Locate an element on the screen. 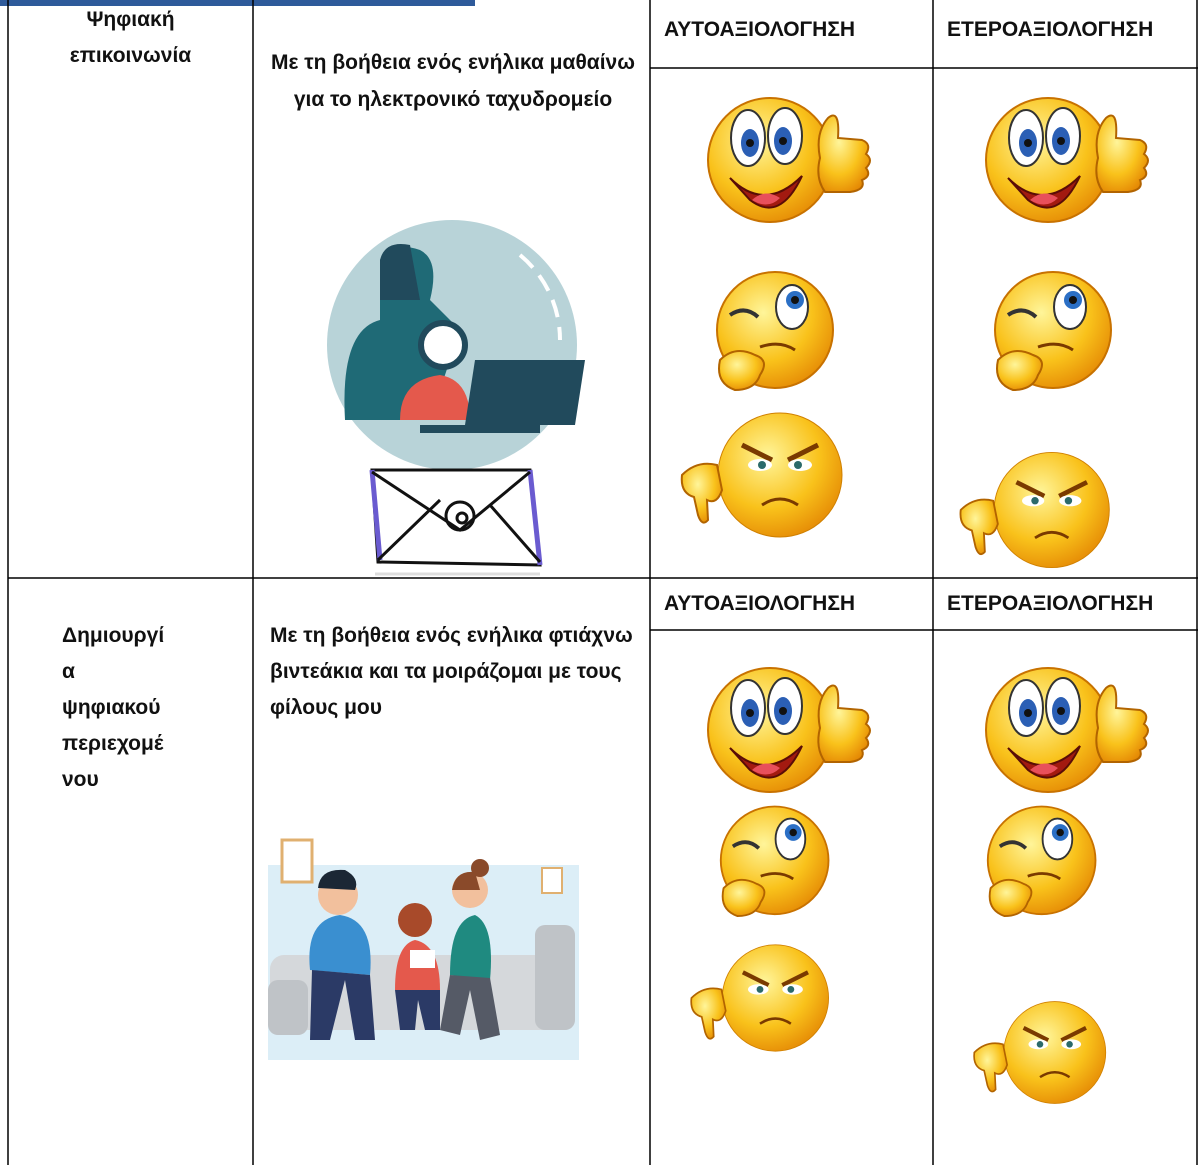 This screenshot has height=1165, width=1198. topic-line: Δημιουργί is located at coordinates (113, 635).